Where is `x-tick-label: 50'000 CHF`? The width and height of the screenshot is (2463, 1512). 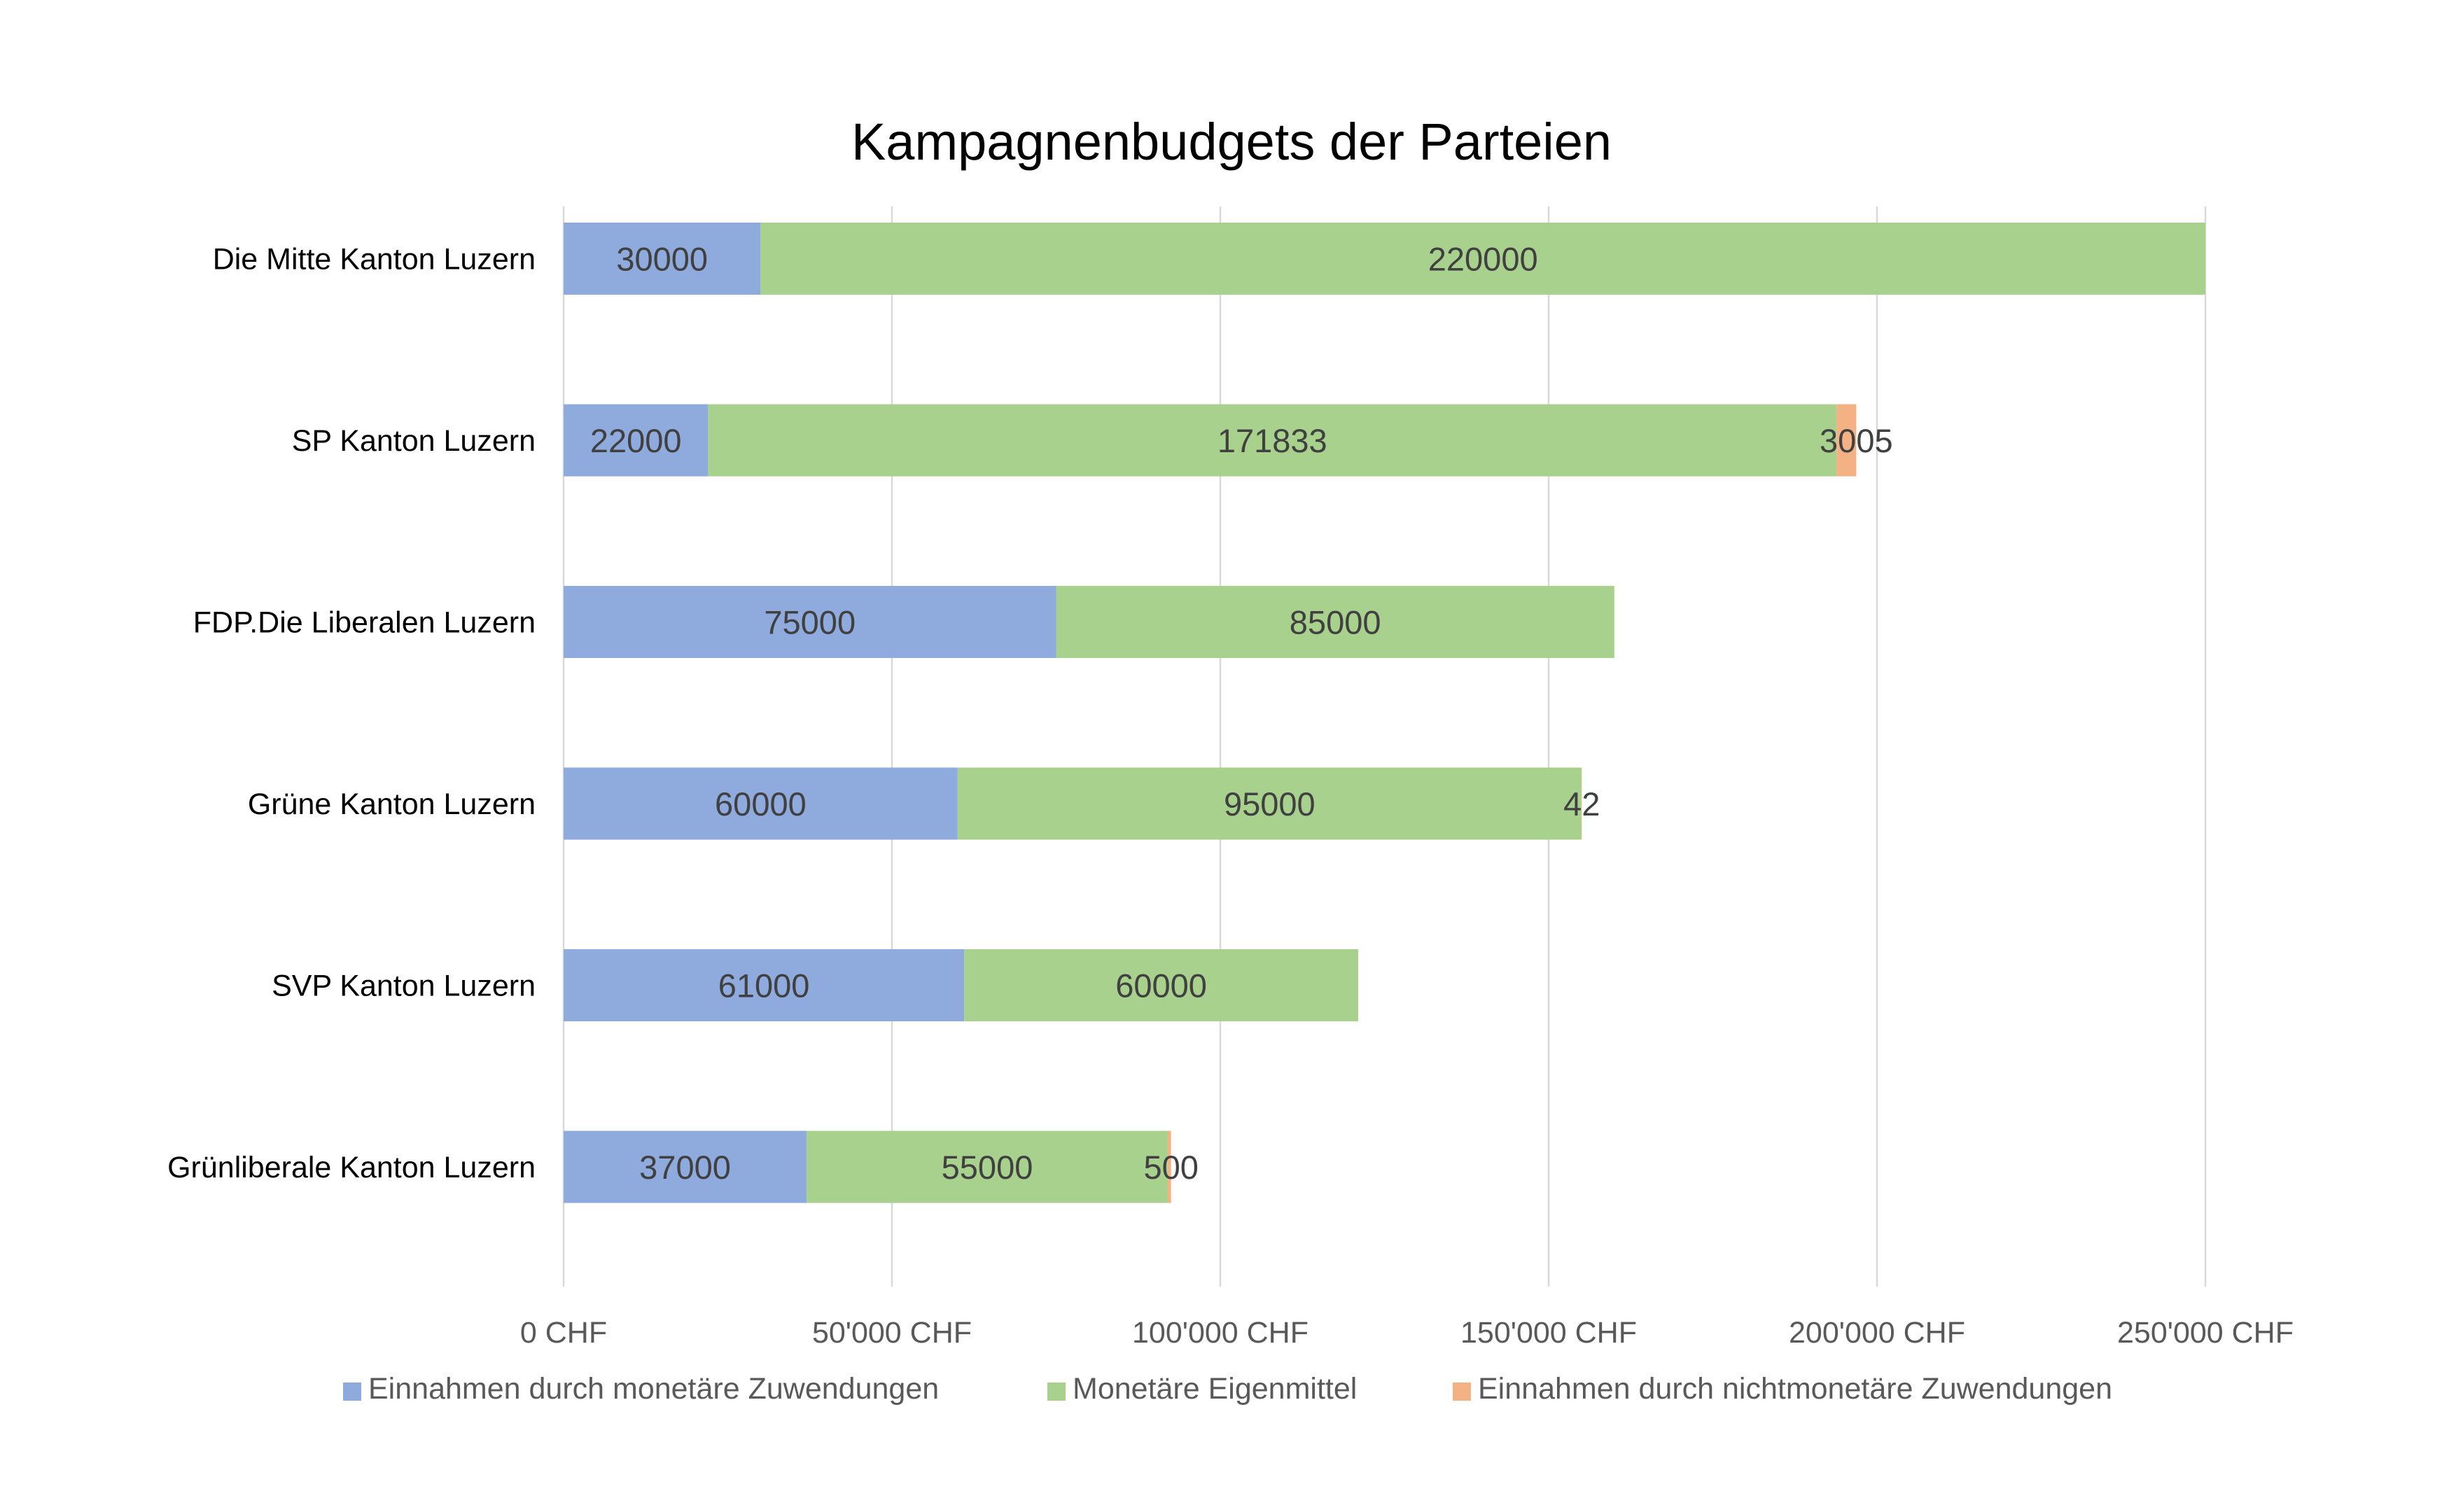
x-tick-label: 50'000 CHF is located at coordinates (892, 1333).